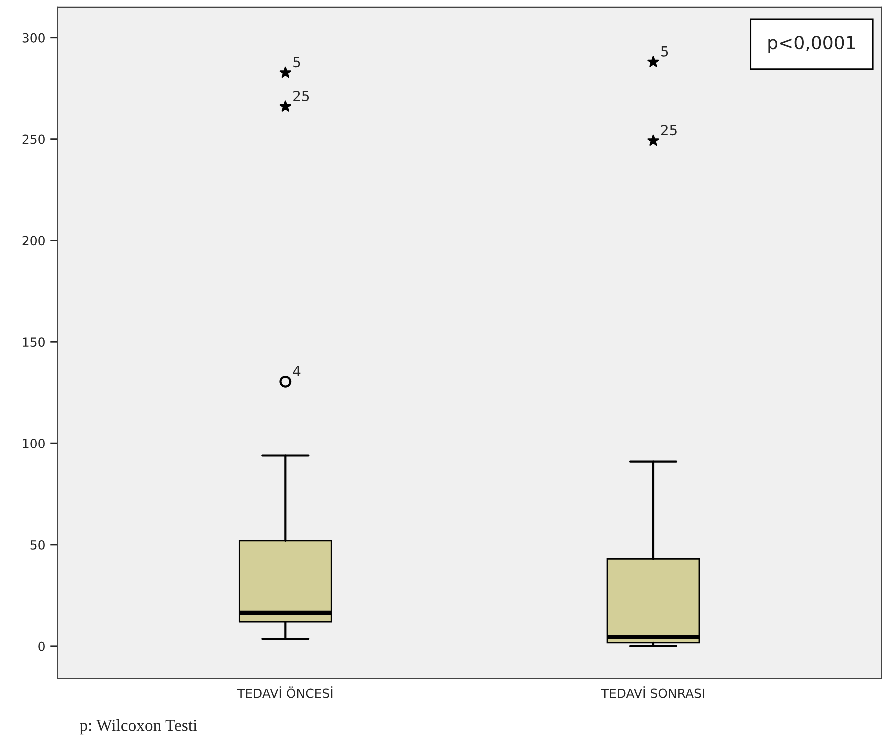 Image resolution: width=886 pixels, height=746 pixels. Describe the element at coordinates (33, 139) in the screenshot. I see `y-tick-label: 250` at that location.